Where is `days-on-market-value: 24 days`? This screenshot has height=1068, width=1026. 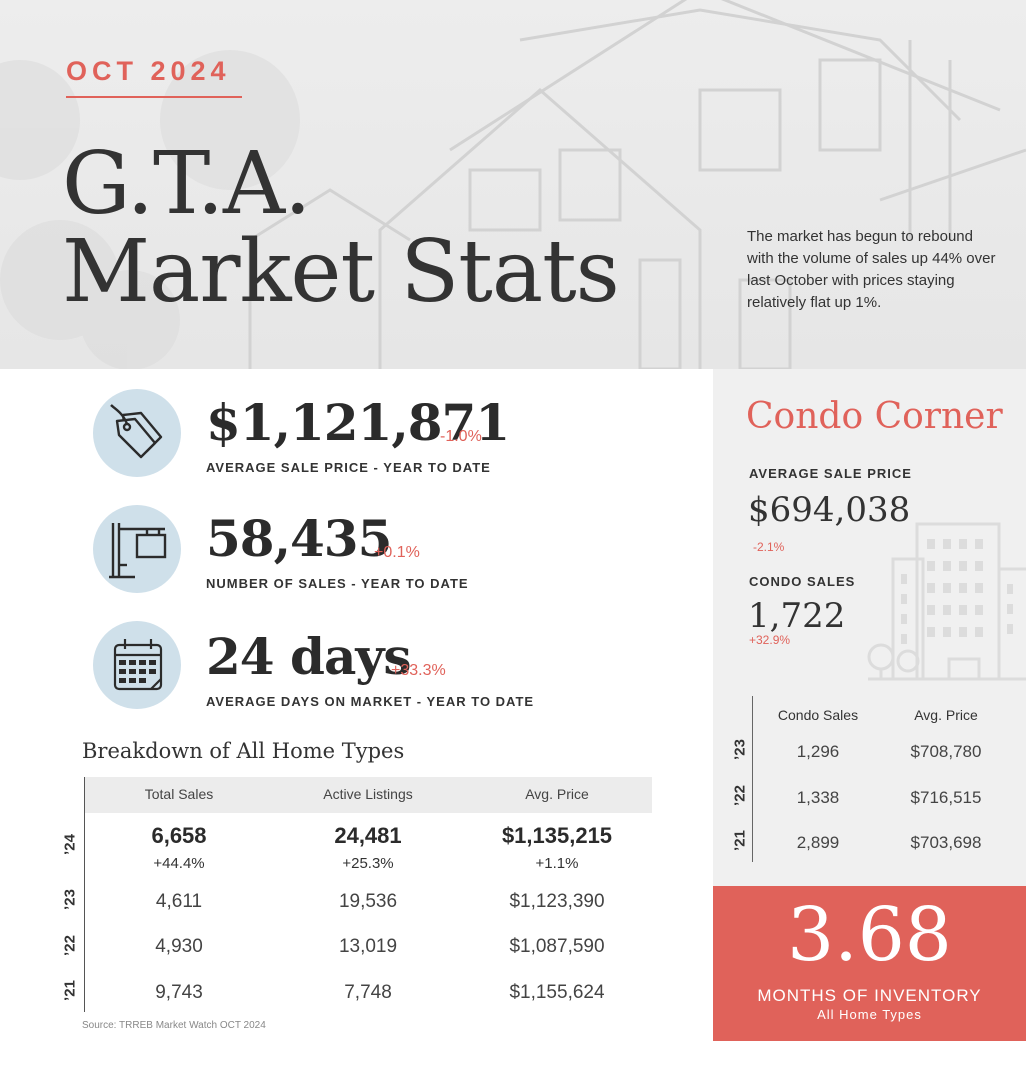
days-on-market-value: 24 days is located at coordinates (309, 656).